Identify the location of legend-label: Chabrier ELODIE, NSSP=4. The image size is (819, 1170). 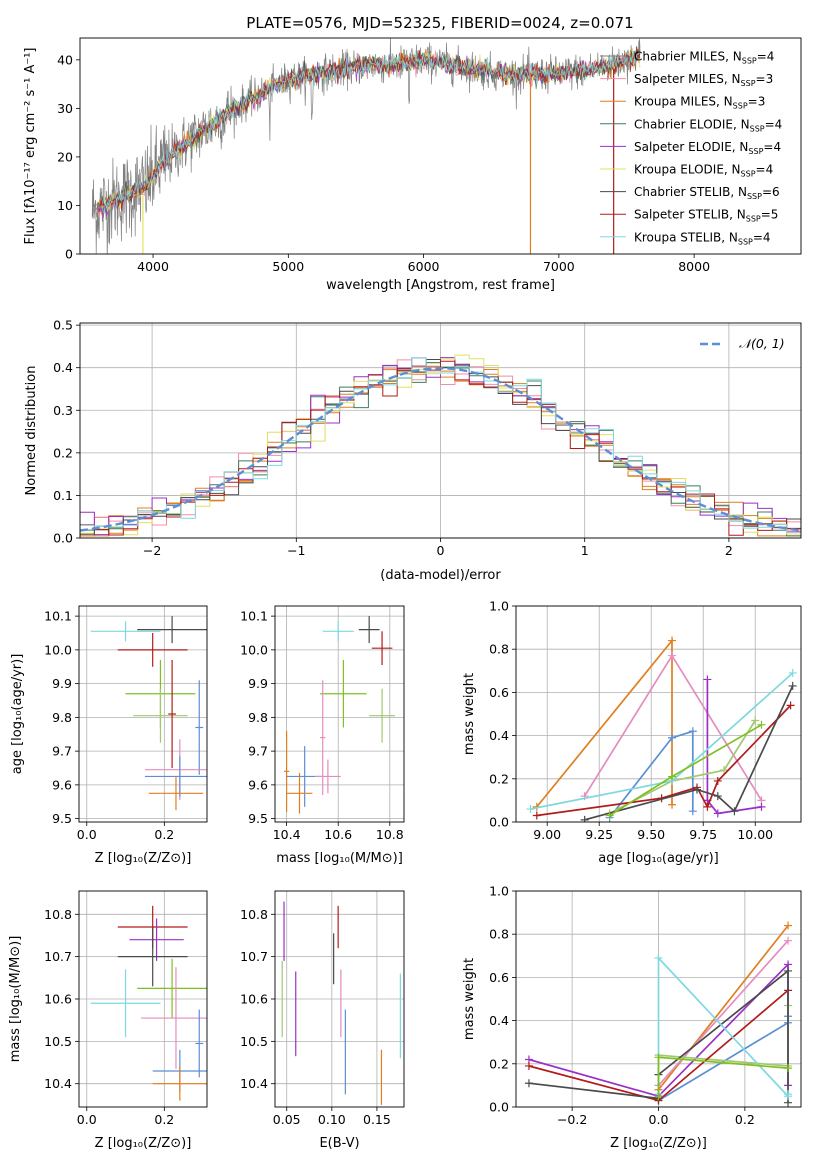
(708, 125).